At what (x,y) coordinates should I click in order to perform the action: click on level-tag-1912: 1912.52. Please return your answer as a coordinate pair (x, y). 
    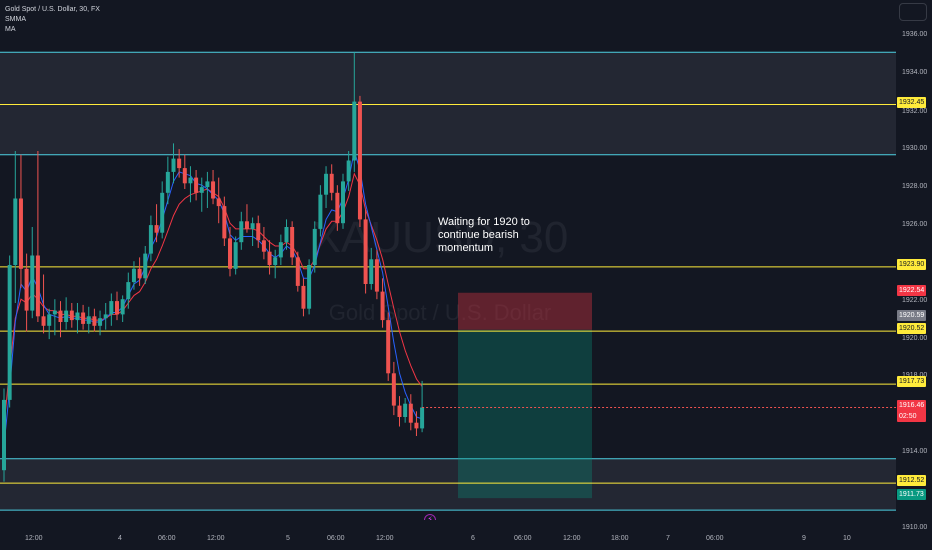
    Looking at the image, I should click on (912, 480).